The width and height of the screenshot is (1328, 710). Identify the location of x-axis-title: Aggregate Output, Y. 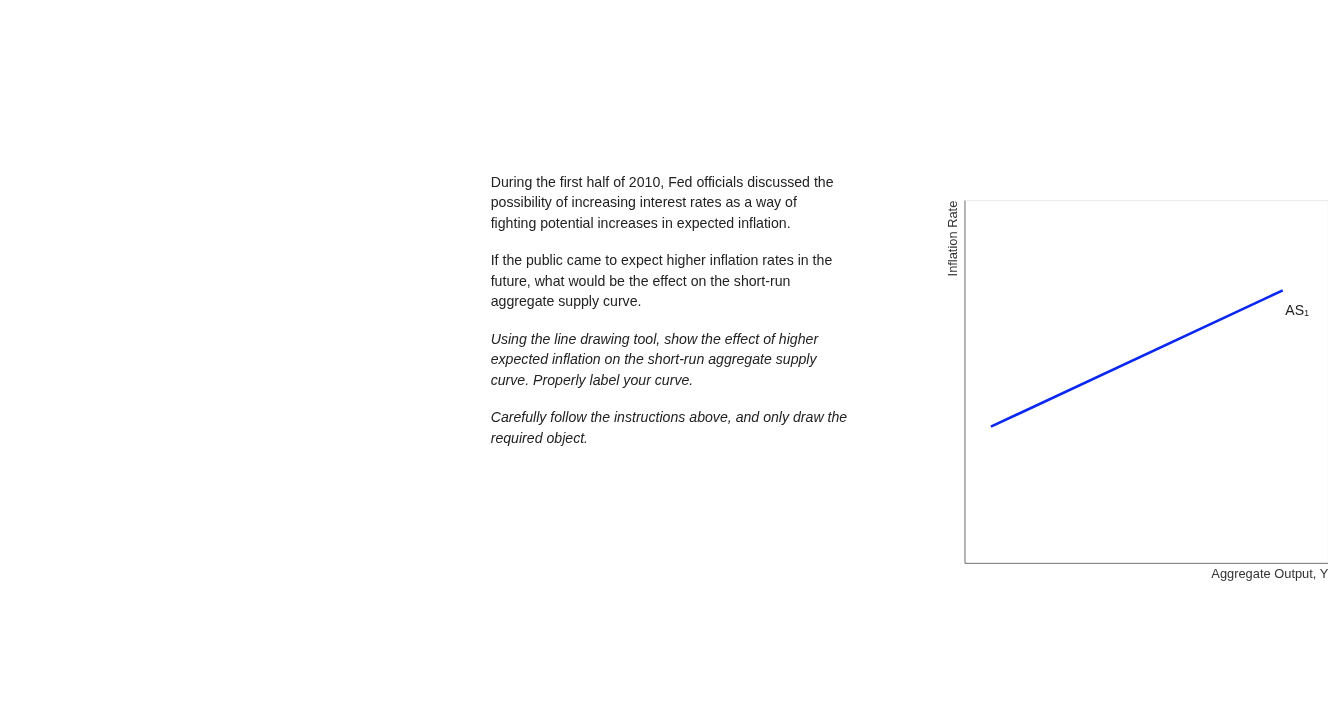
(1269, 573).